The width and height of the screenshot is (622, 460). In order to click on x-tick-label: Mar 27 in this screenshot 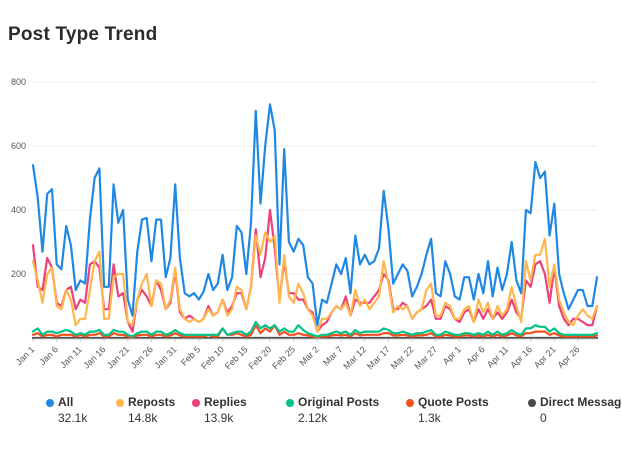, I will do `click(425, 357)`.